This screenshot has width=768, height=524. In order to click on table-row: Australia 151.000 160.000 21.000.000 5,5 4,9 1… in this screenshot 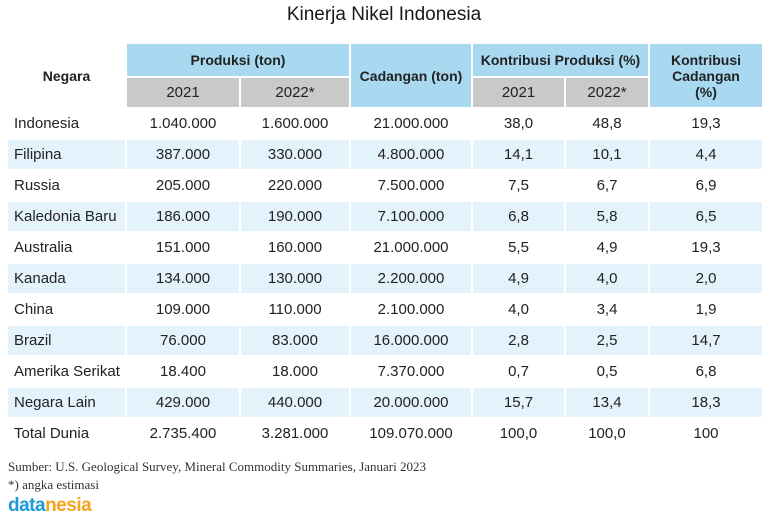, I will do `click(385, 247)`.